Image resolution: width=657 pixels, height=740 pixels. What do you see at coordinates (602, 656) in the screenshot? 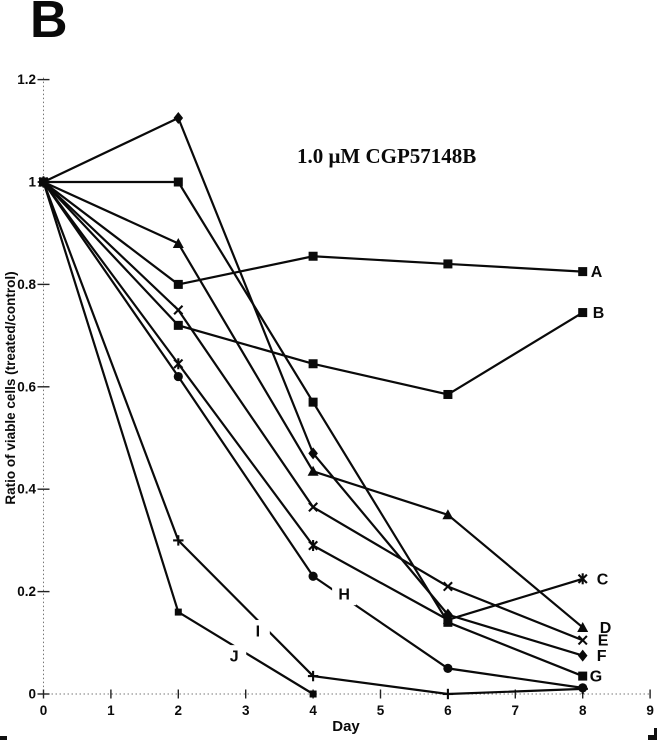
I see `series-label-F: F` at bounding box center [602, 656].